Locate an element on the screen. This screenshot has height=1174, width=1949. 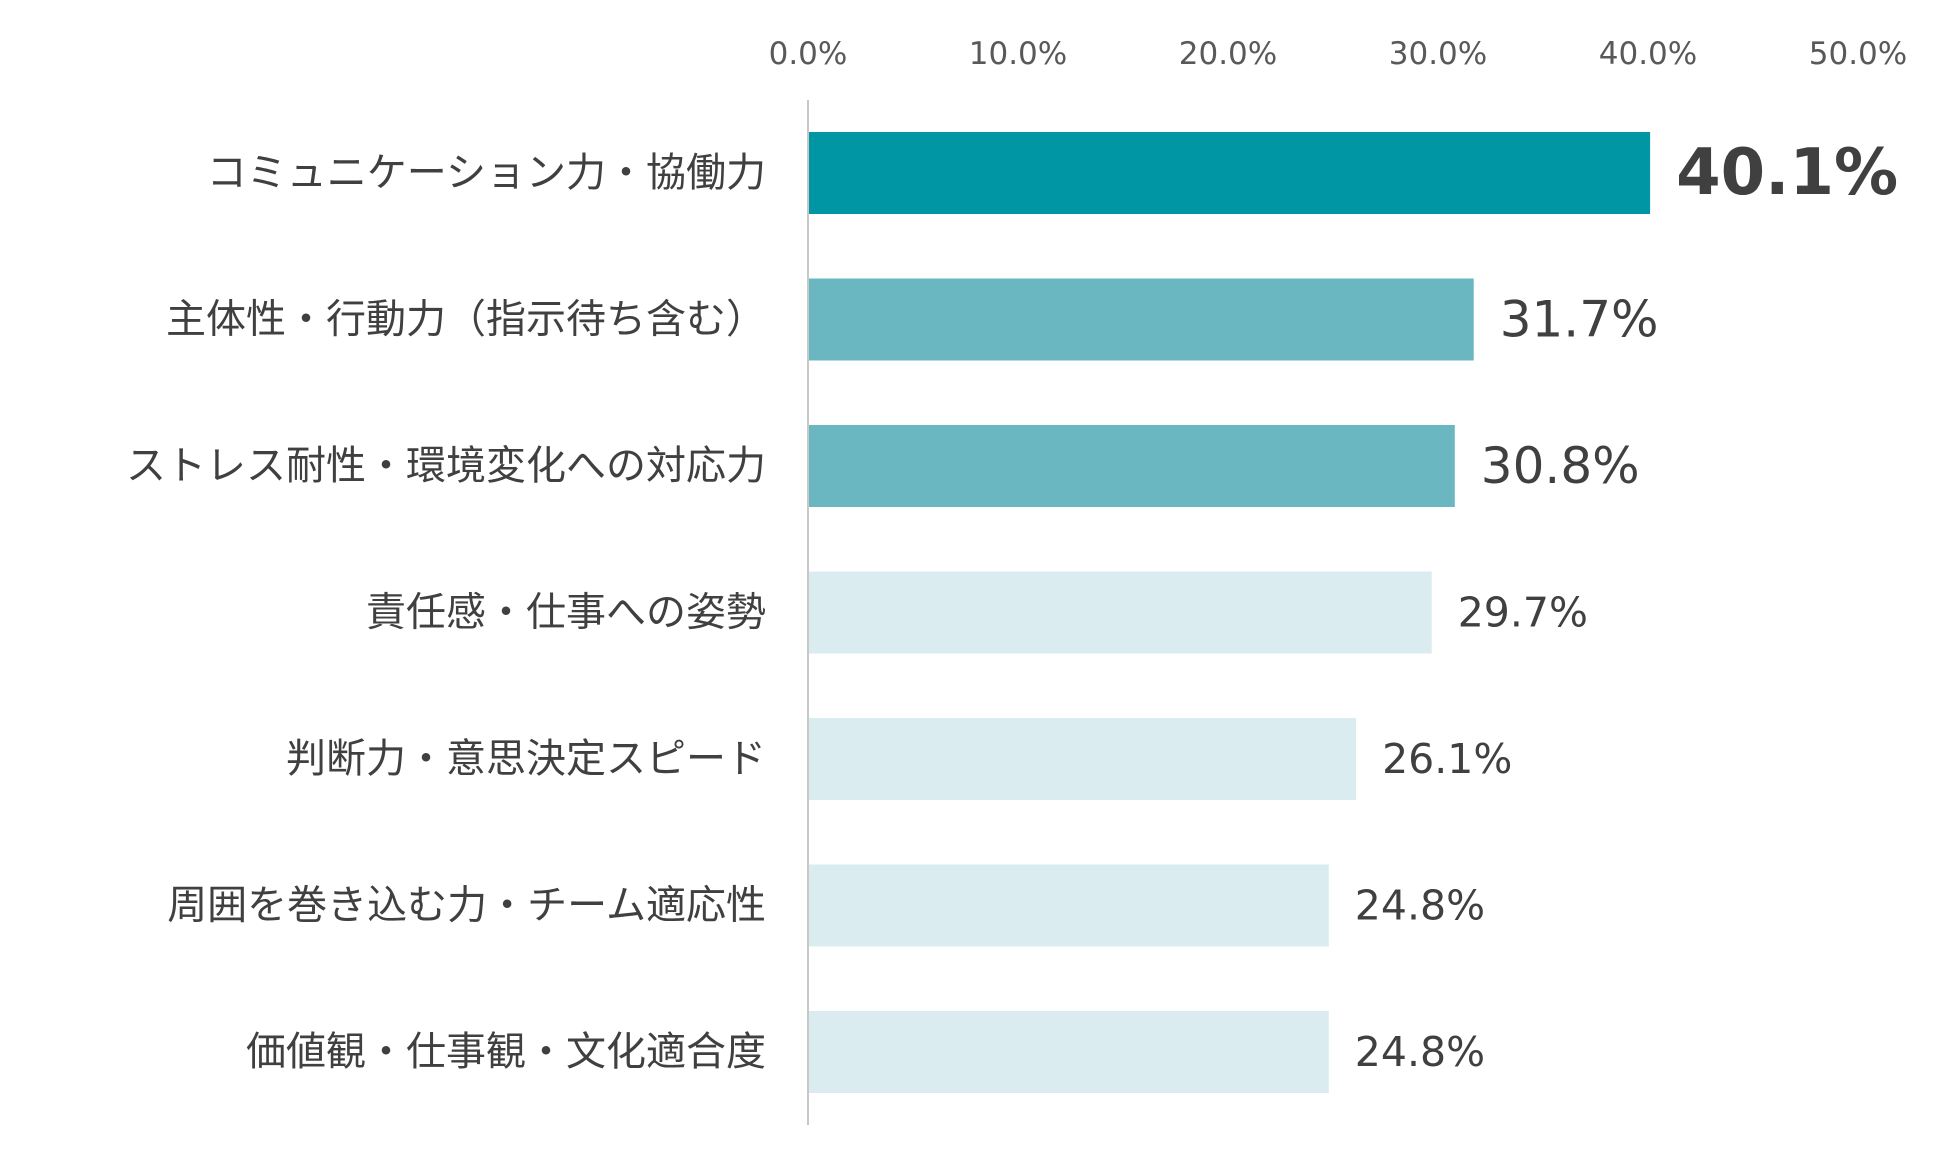
x-tick-label: 20.0% is located at coordinates (1228, 54).